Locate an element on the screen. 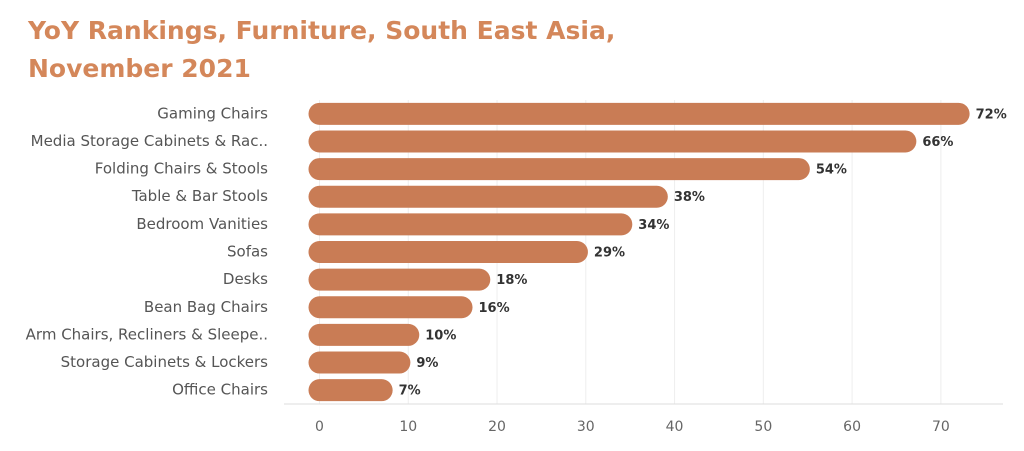  value-label: 34% is located at coordinates (653, 225).